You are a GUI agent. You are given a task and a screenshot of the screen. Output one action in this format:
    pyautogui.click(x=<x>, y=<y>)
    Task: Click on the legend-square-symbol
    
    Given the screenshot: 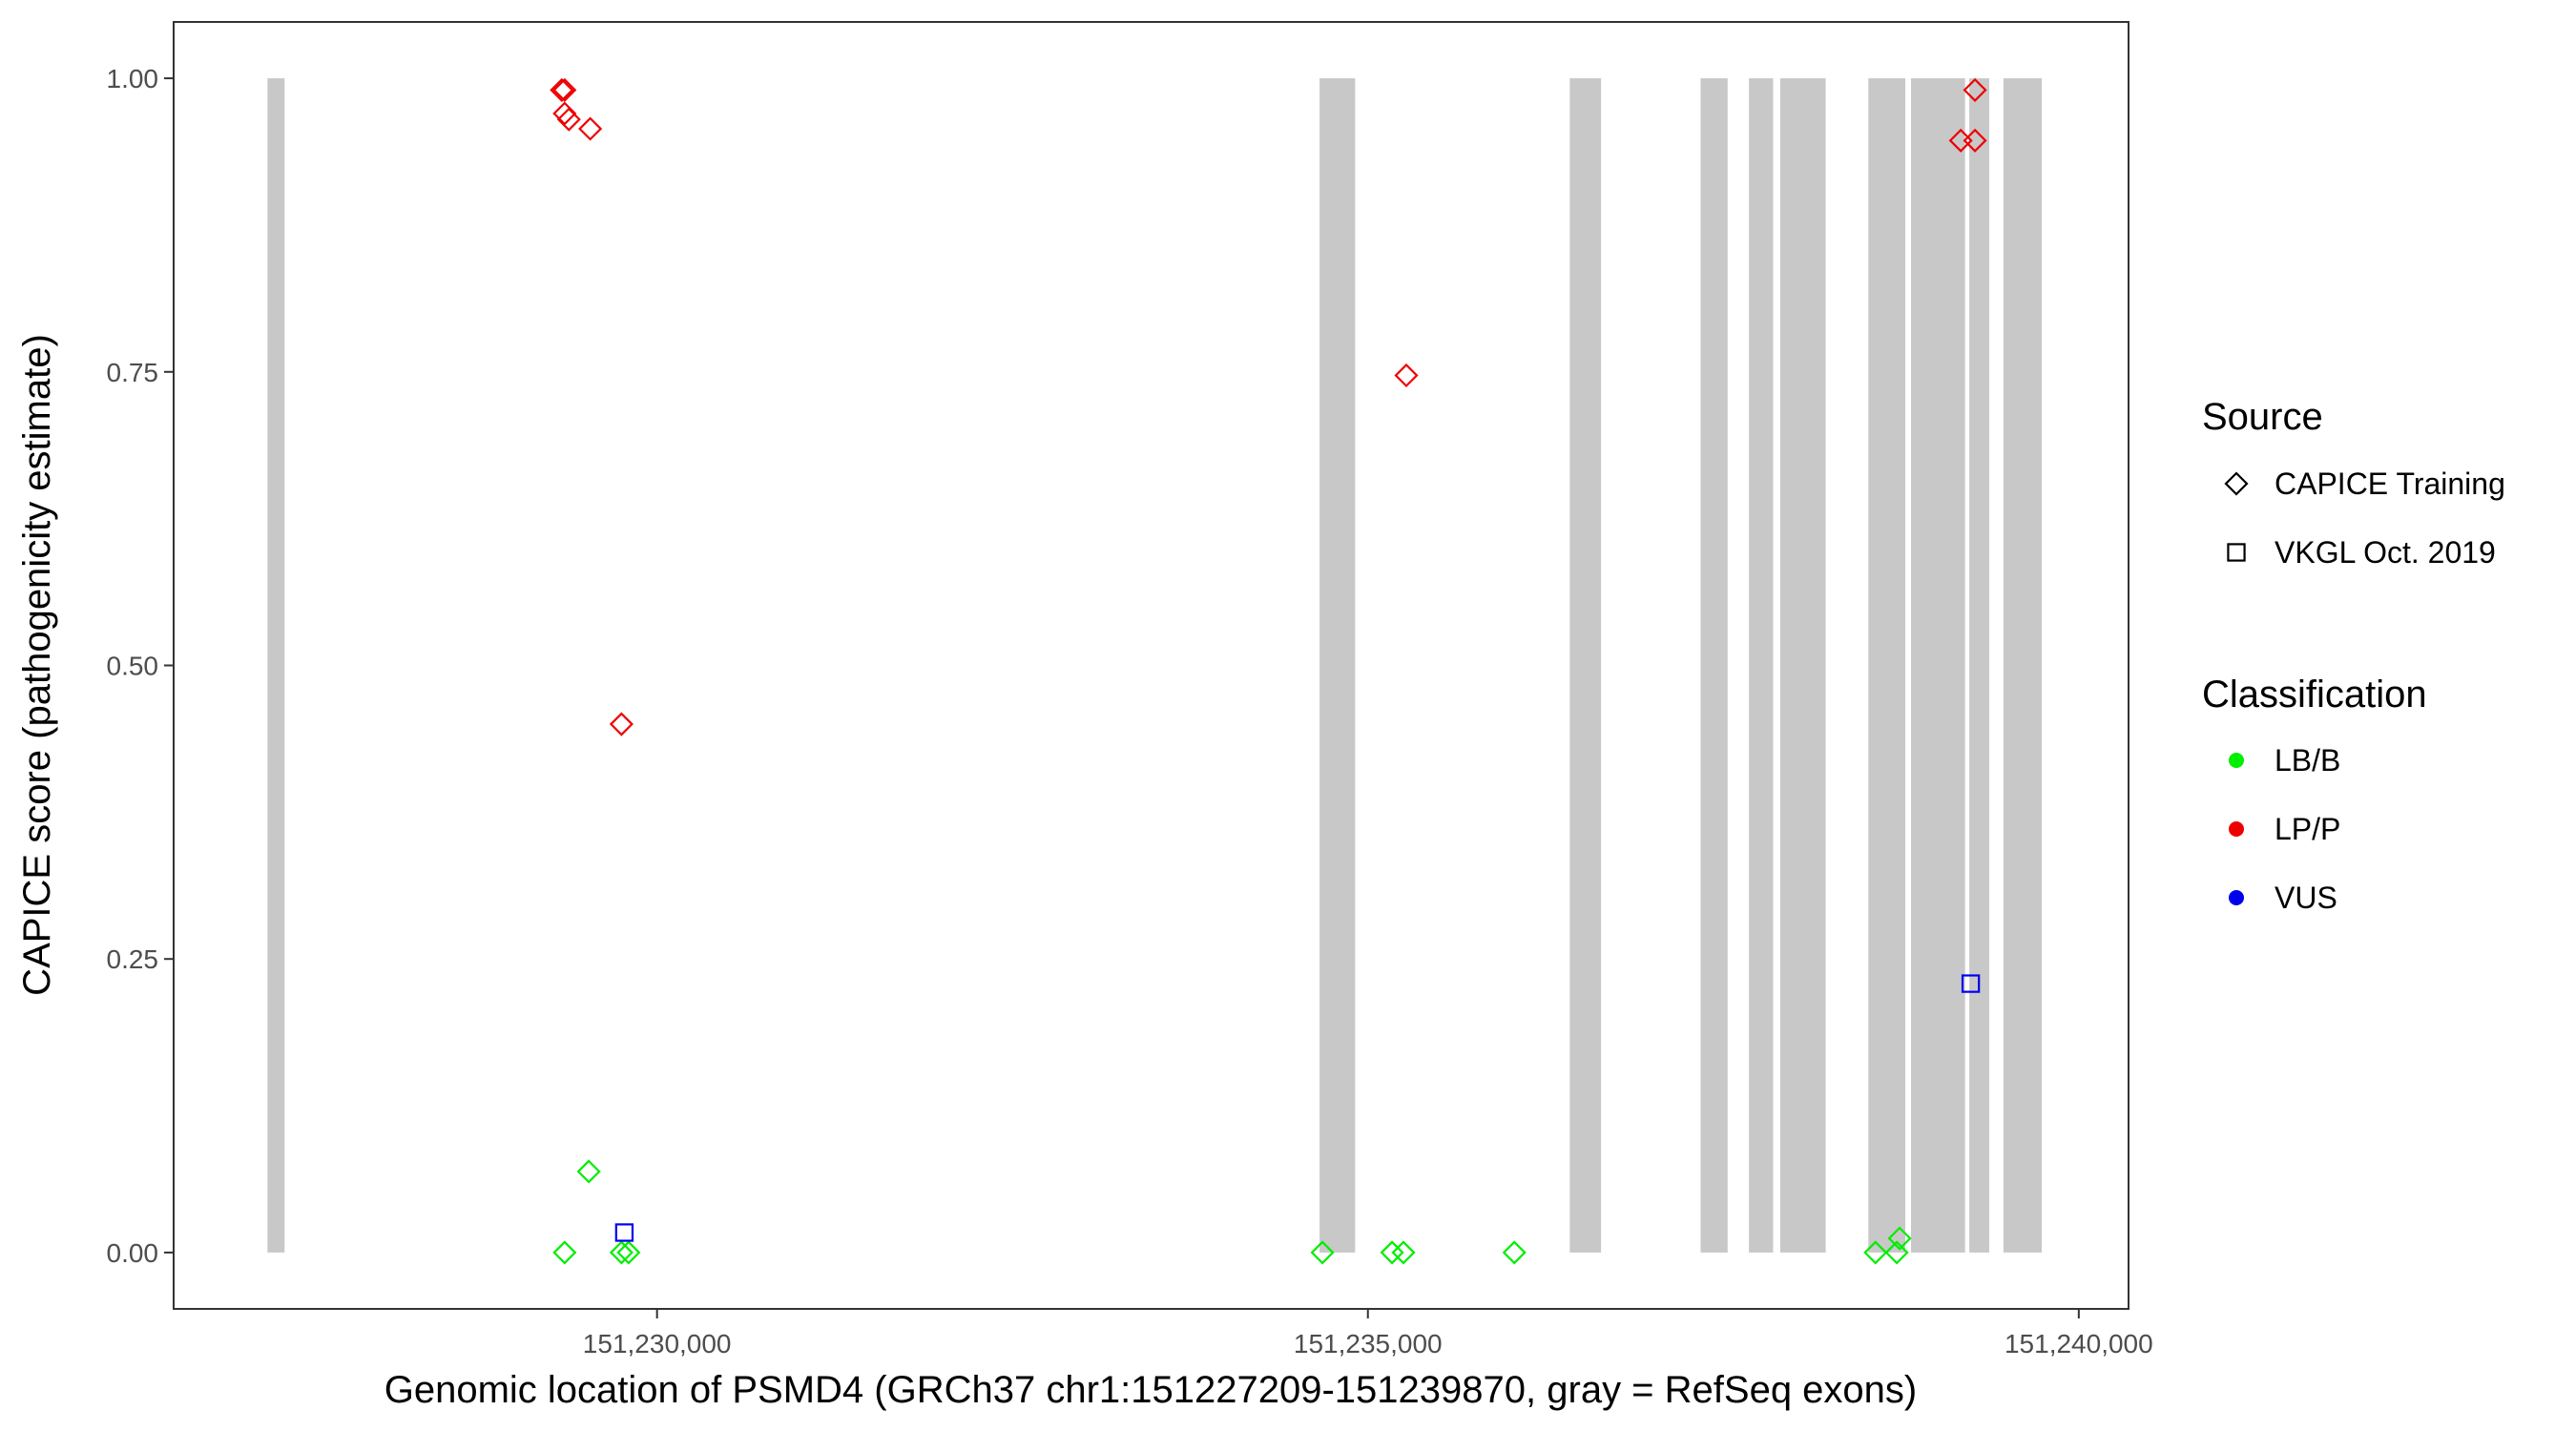 What is the action you would take?
    pyautogui.click(x=2236, y=552)
    